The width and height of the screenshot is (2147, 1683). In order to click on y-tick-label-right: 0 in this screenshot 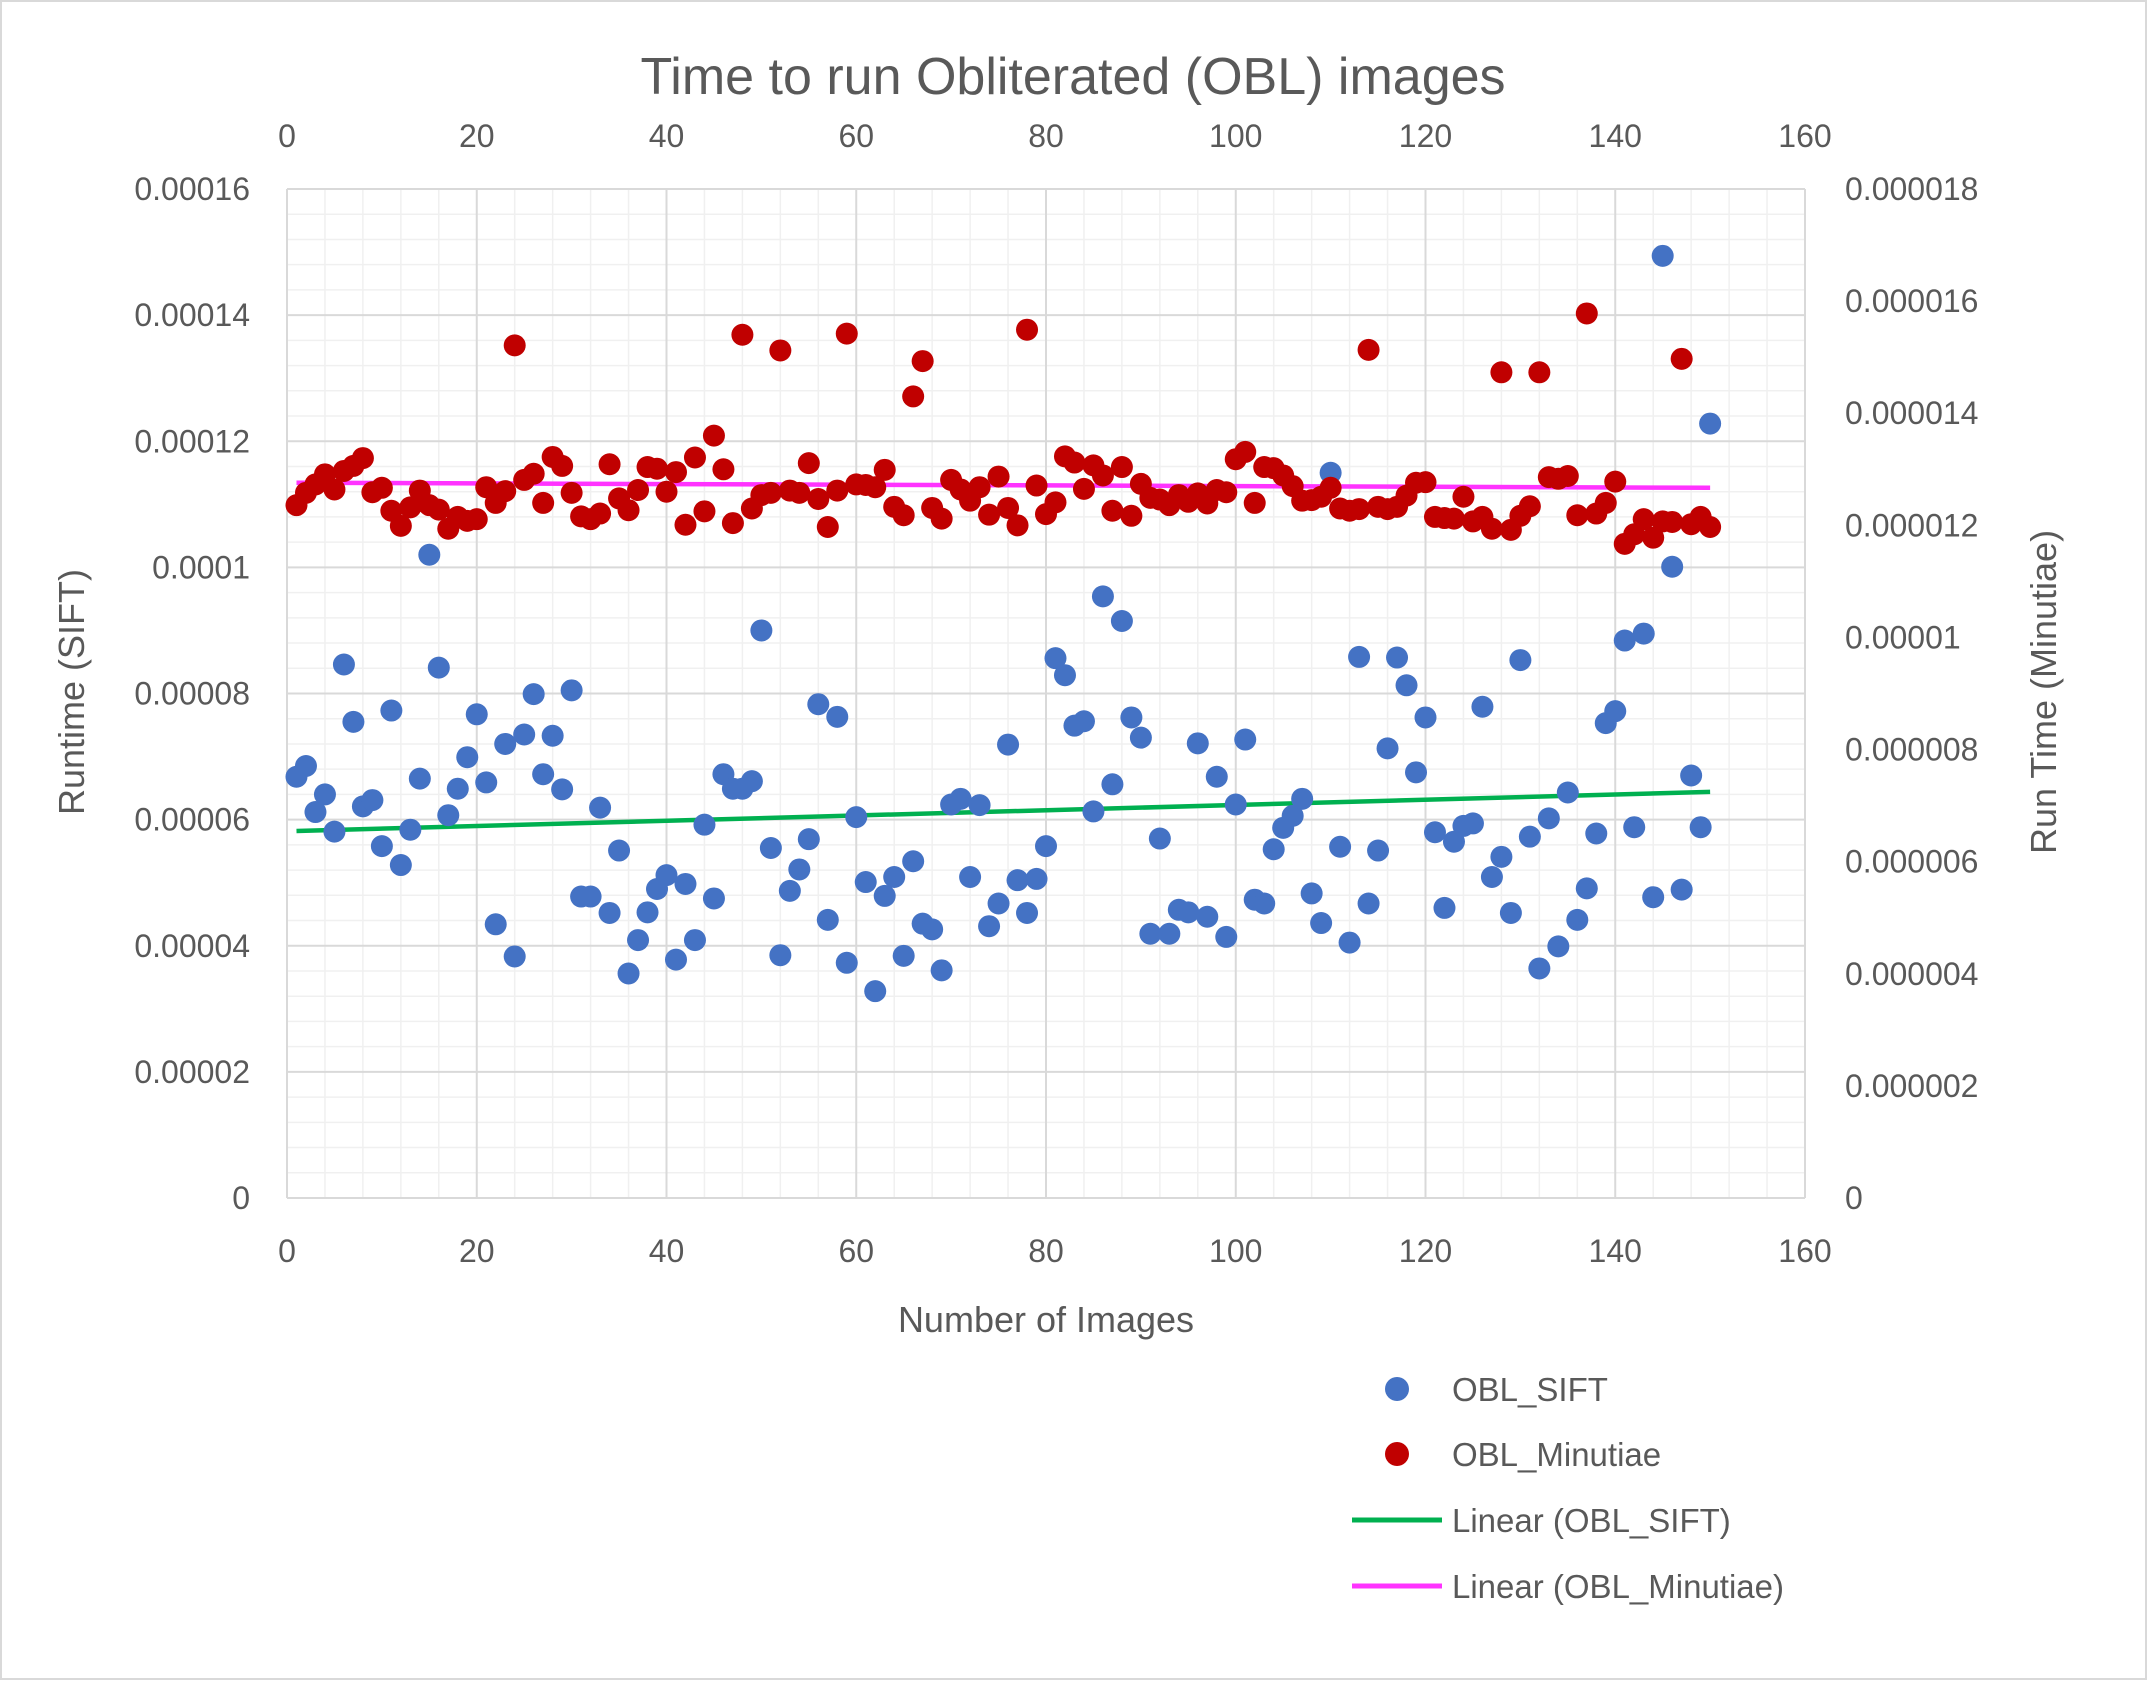, I will do `click(1854, 1198)`.